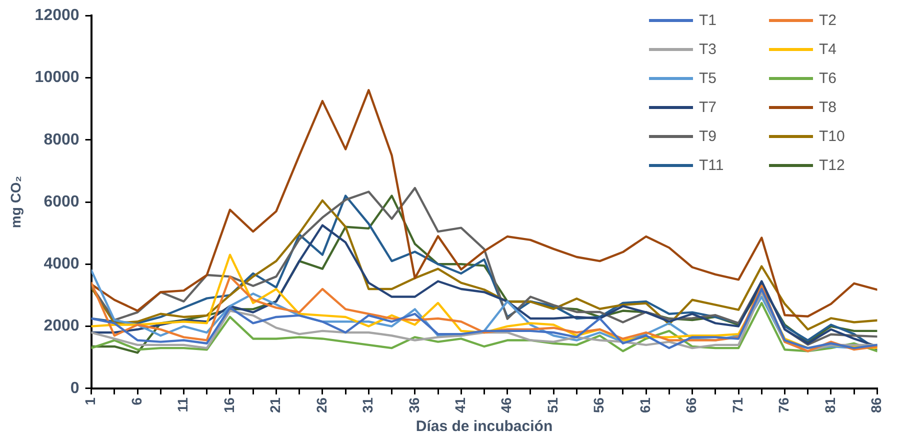 The height and width of the screenshot is (442, 897). What do you see at coordinates (737, 405) in the screenshot?
I see `x-tick-label: 71` at bounding box center [737, 405].